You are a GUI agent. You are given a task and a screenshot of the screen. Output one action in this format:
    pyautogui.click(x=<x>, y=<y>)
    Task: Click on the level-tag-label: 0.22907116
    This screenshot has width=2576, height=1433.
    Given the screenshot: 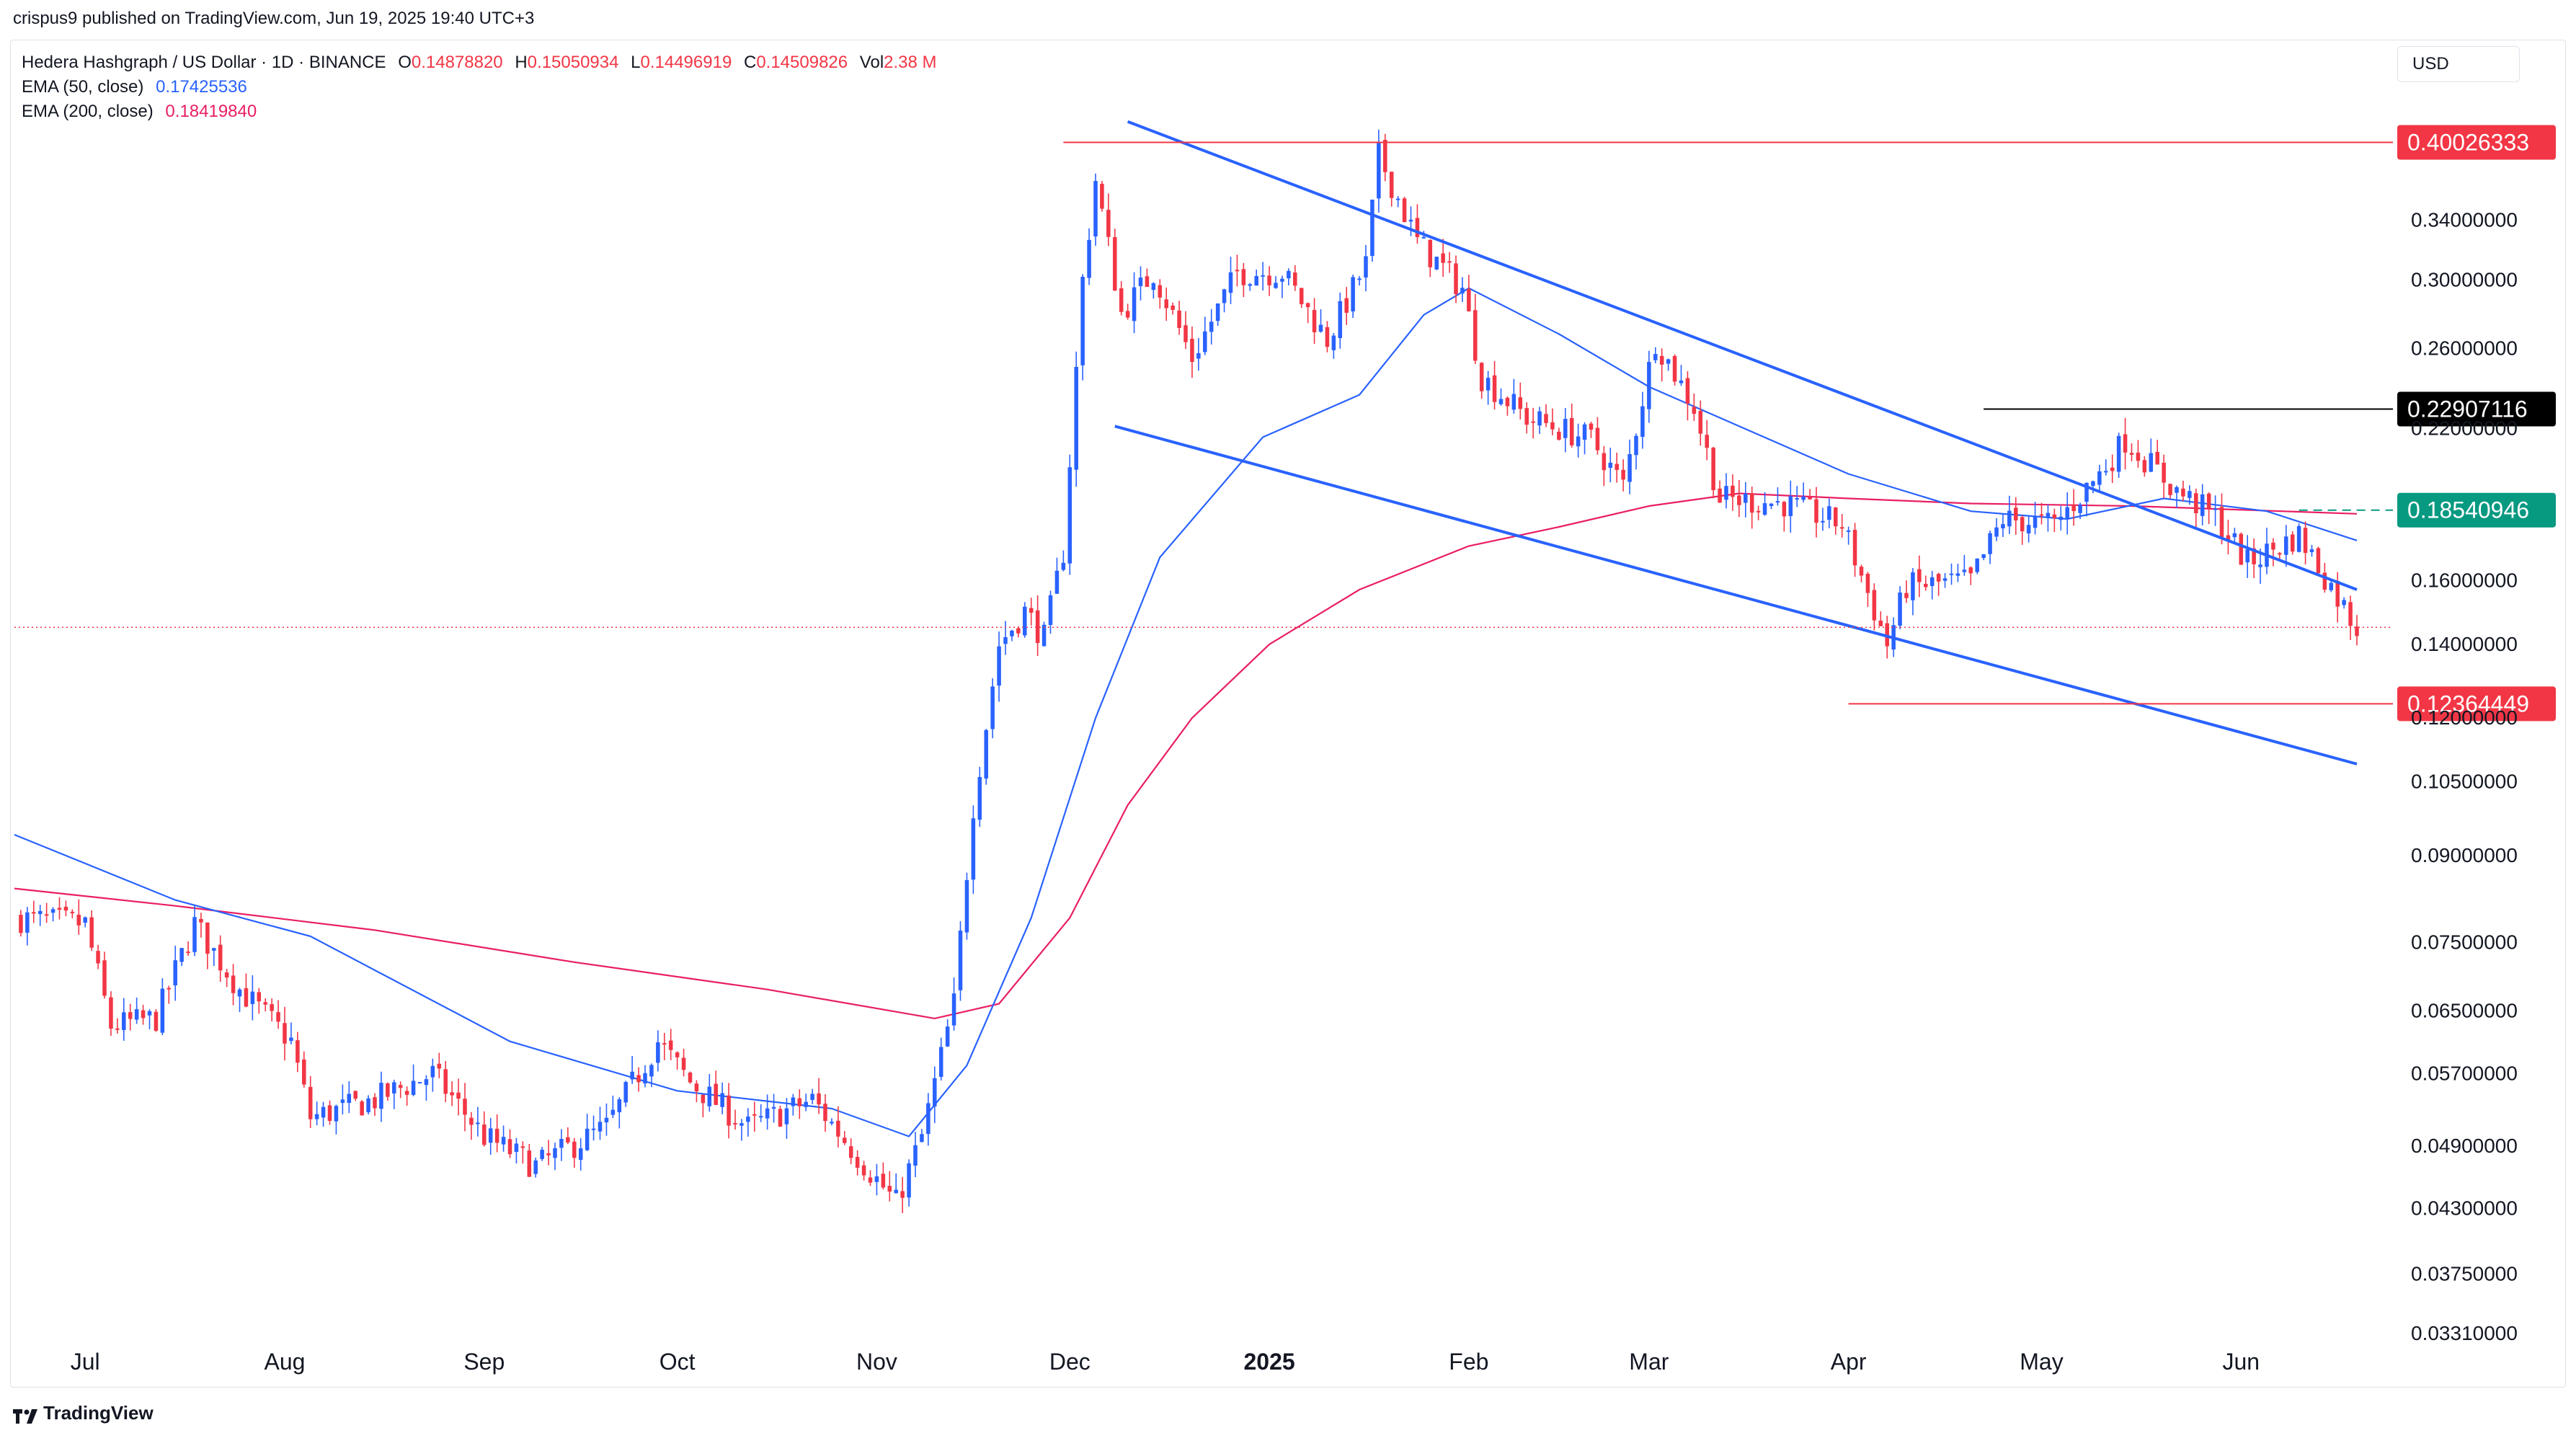 What is the action you would take?
    pyautogui.click(x=2467, y=409)
    